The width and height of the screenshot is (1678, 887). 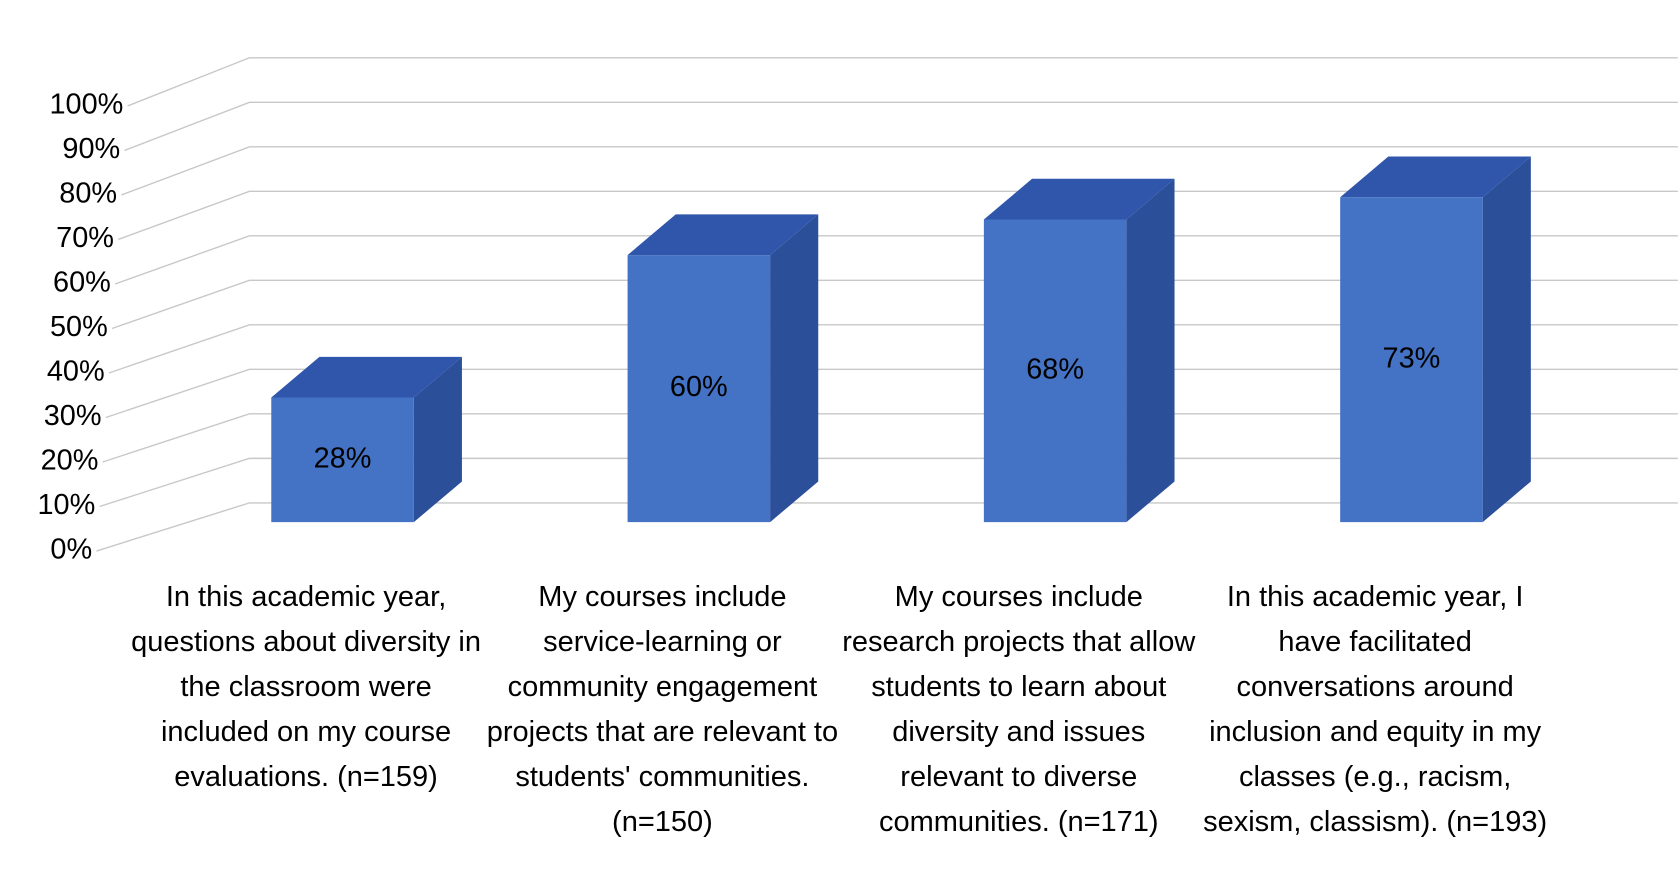 What do you see at coordinates (73, 416) in the screenshot?
I see `y-tick-label: 30%` at bounding box center [73, 416].